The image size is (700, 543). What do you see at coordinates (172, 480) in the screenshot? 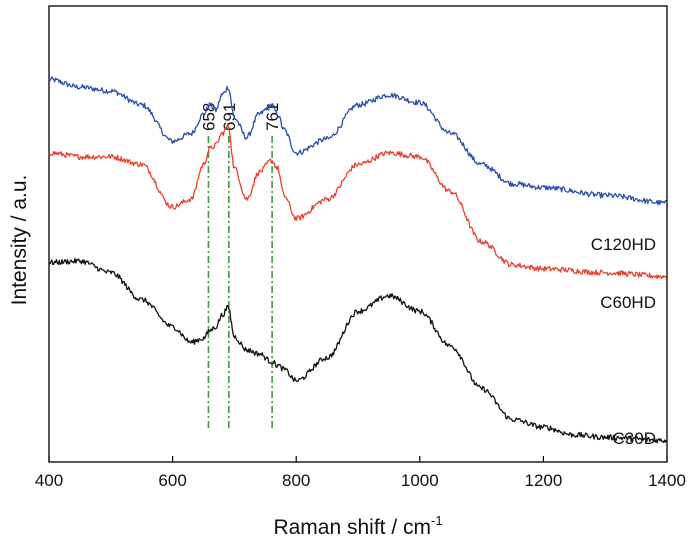
I see `x-tick-label: 600` at bounding box center [172, 480].